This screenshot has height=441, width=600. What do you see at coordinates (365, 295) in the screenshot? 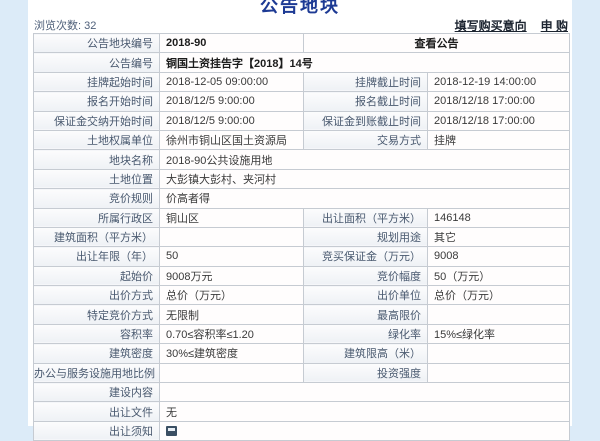
I see `field-label: 出价单位` at bounding box center [365, 295].